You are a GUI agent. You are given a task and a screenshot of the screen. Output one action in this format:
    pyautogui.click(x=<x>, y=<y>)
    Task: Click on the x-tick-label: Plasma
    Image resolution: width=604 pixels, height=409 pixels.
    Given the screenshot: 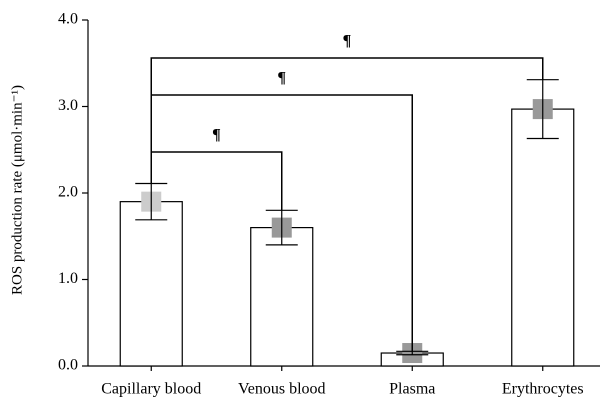 What is the action you would take?
    pyautogui.click(x=412, y=389)
    